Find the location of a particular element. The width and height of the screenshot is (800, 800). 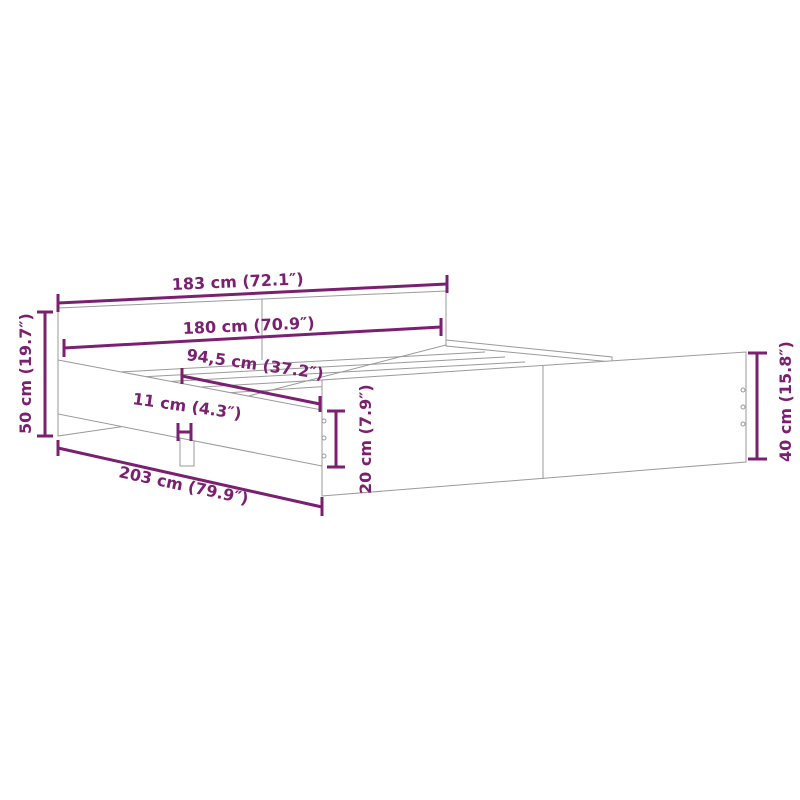

dimension-headboard-height: 50 cm (19.7″) is located at coordinates (34, 374).